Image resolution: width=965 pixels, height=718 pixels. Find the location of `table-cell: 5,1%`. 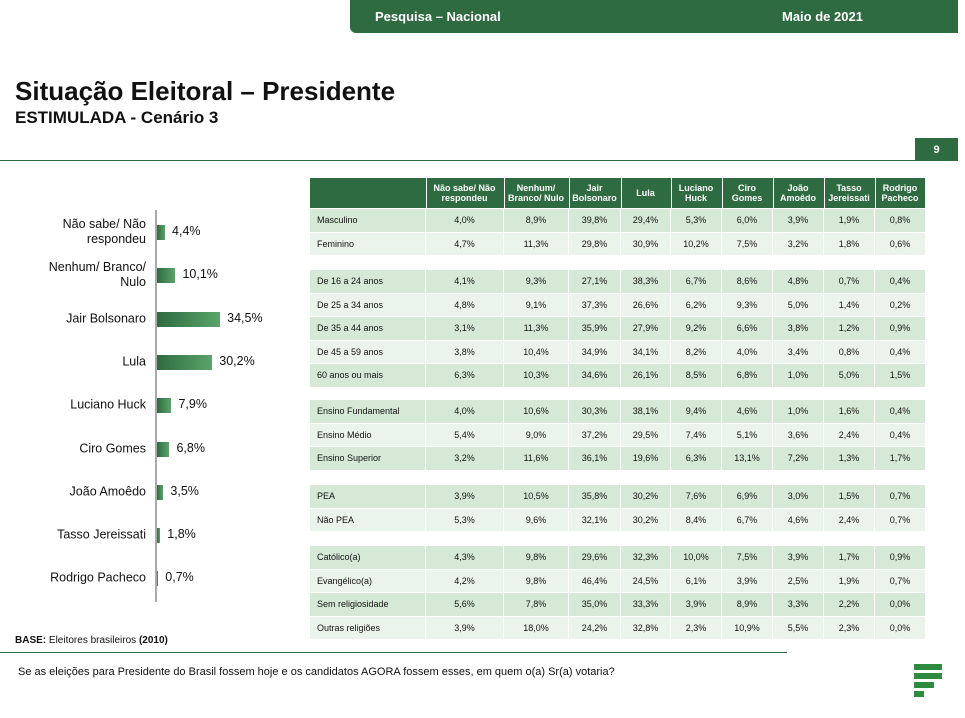

table-cell: 5,1% is located at coordinates (746, 434).